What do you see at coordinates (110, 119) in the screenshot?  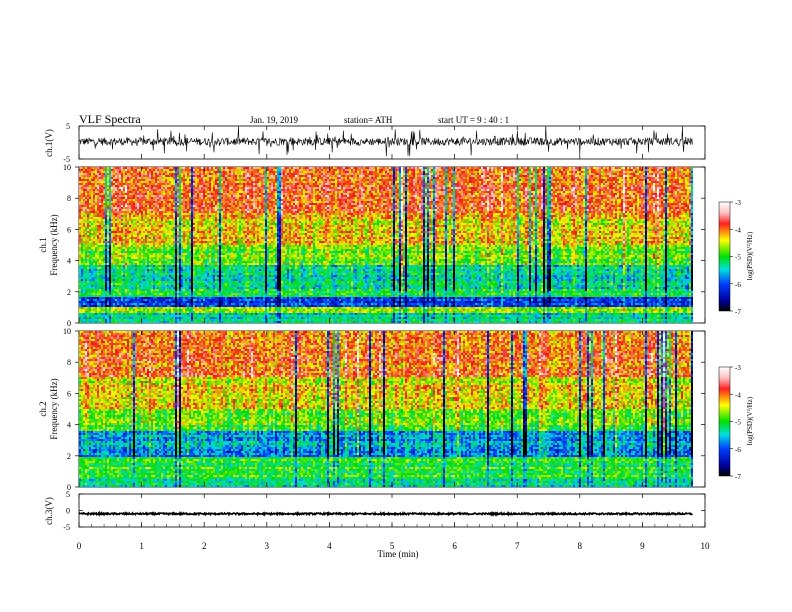 I see `figure-title: VLF Spectra` at bounding box center [110, 119].